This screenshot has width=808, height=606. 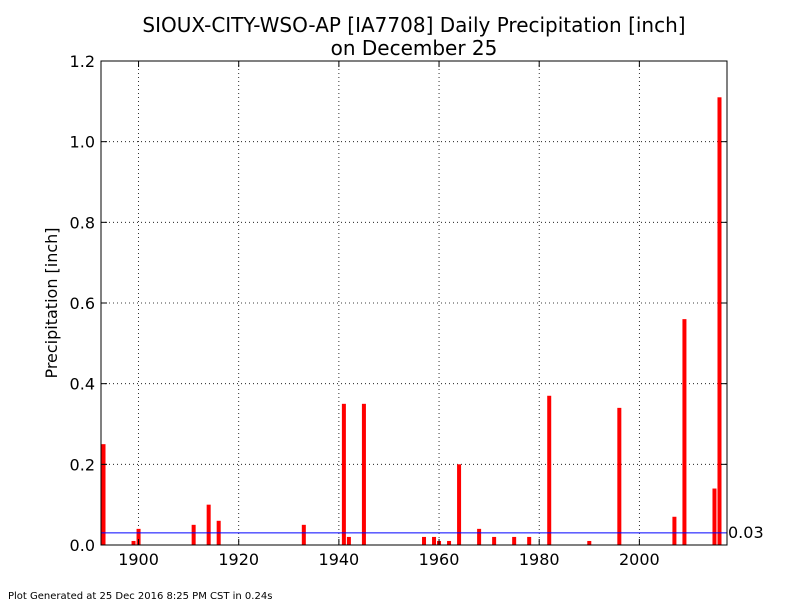 What do you see at coordinates (432, 532) in the screenshot?
I see `average-line-group: 0.03` at bounding box center [432, 532].